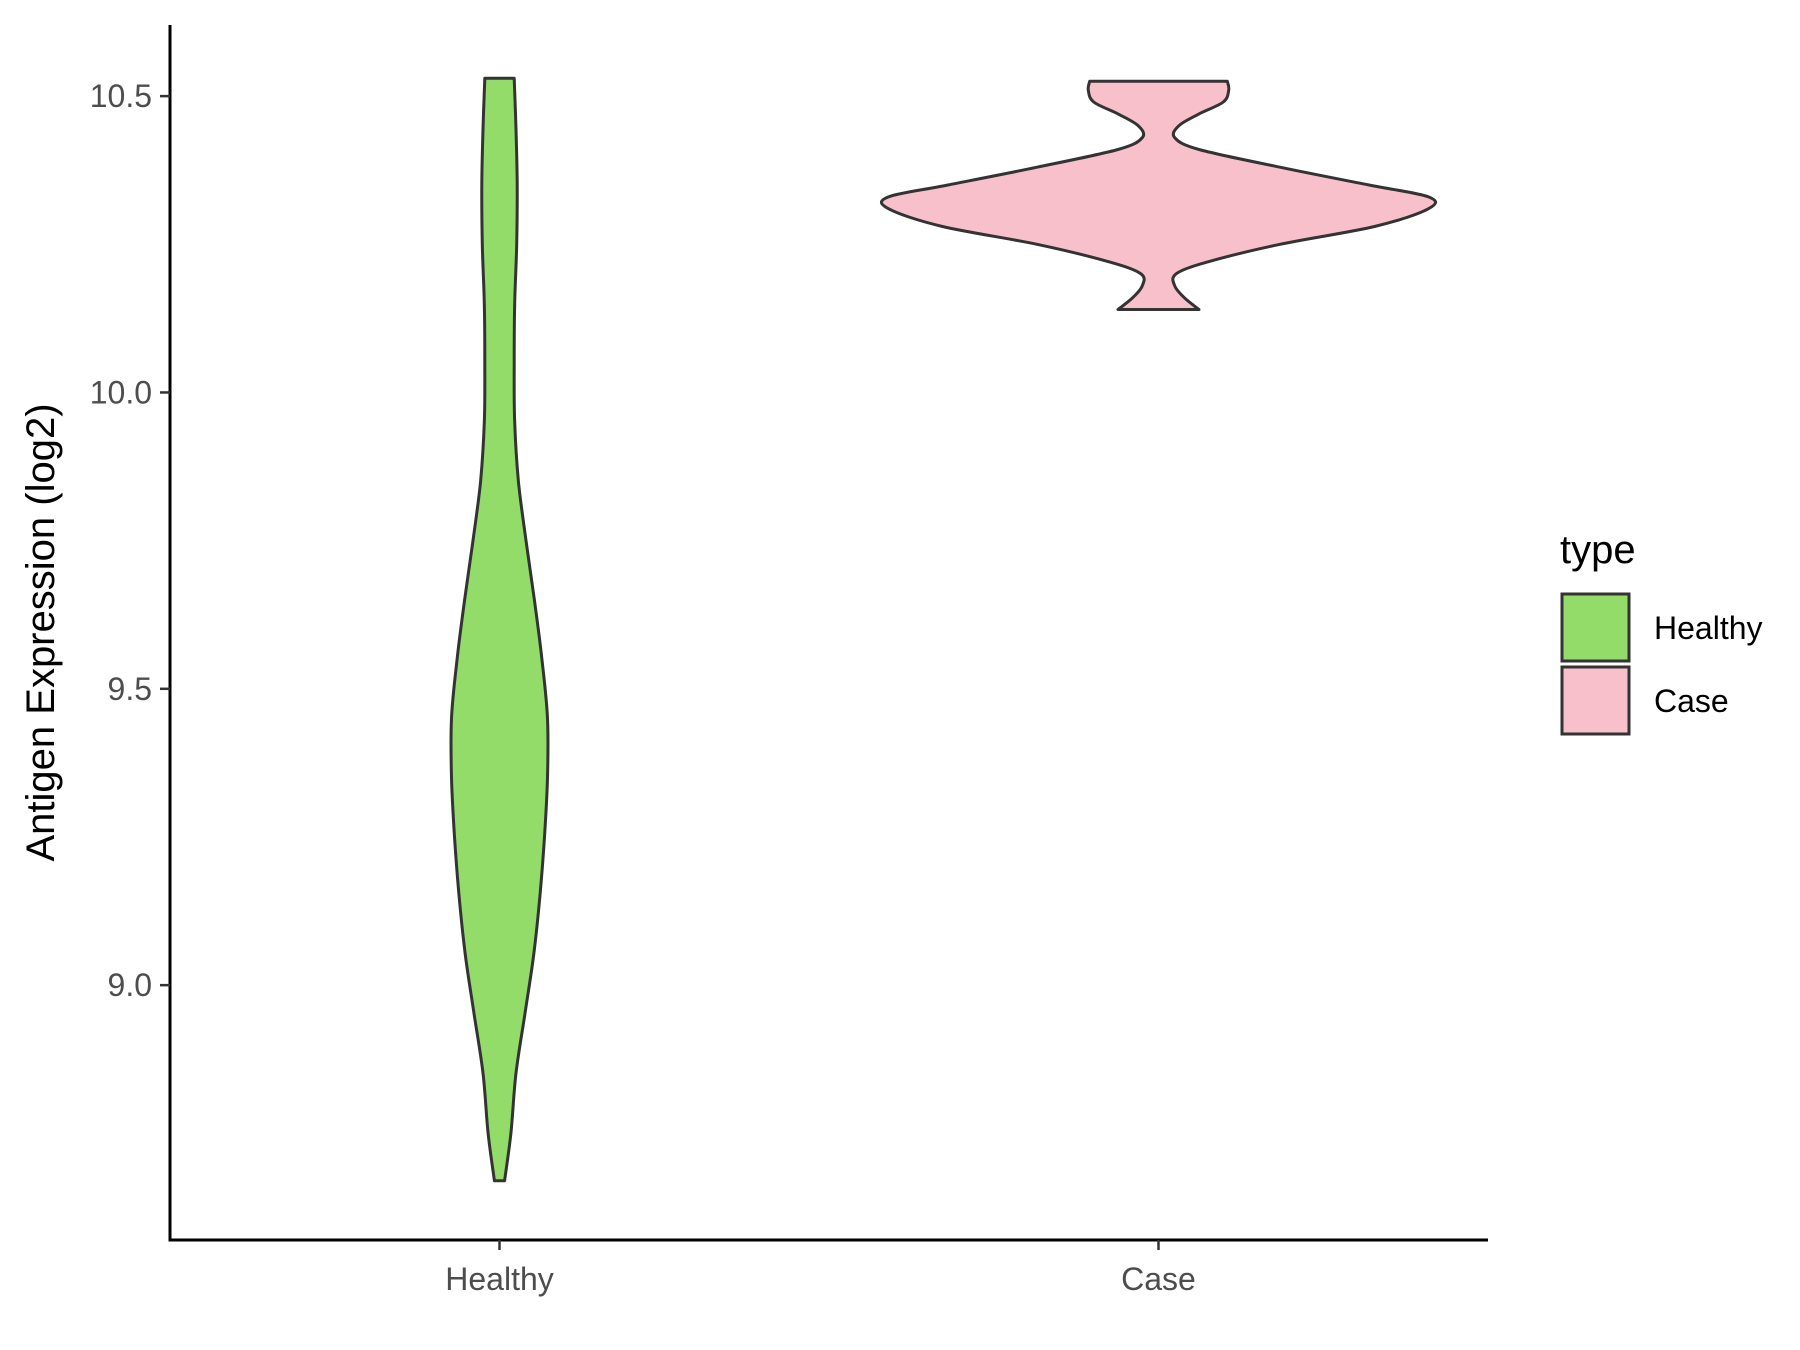 Image resolution: width=1800 pixels, height=1350 pixels. Describe the element at coordinates (820, 1268) in the screenshot. I see `x-axis-ticks: Healthy Case` at that location.